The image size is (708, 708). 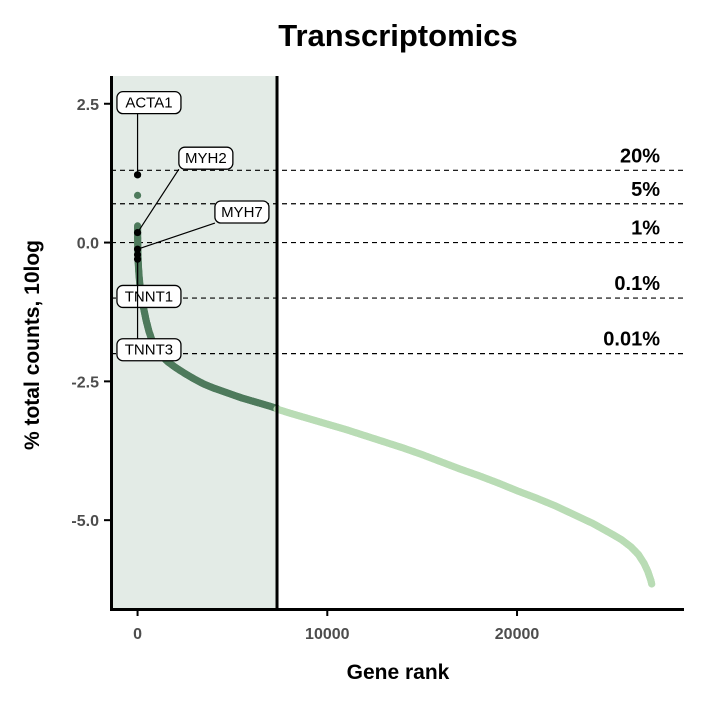 I want to click on reference-line-label: 5%, so click(x=645, y=190).